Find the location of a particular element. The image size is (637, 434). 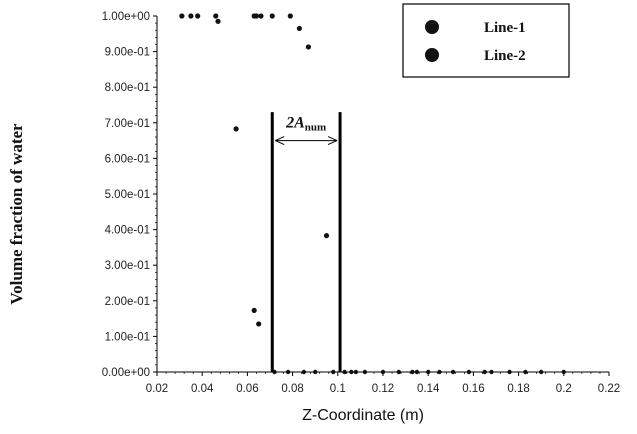

legend: Line-1 Line-2 is located at coordinates (486, 40).